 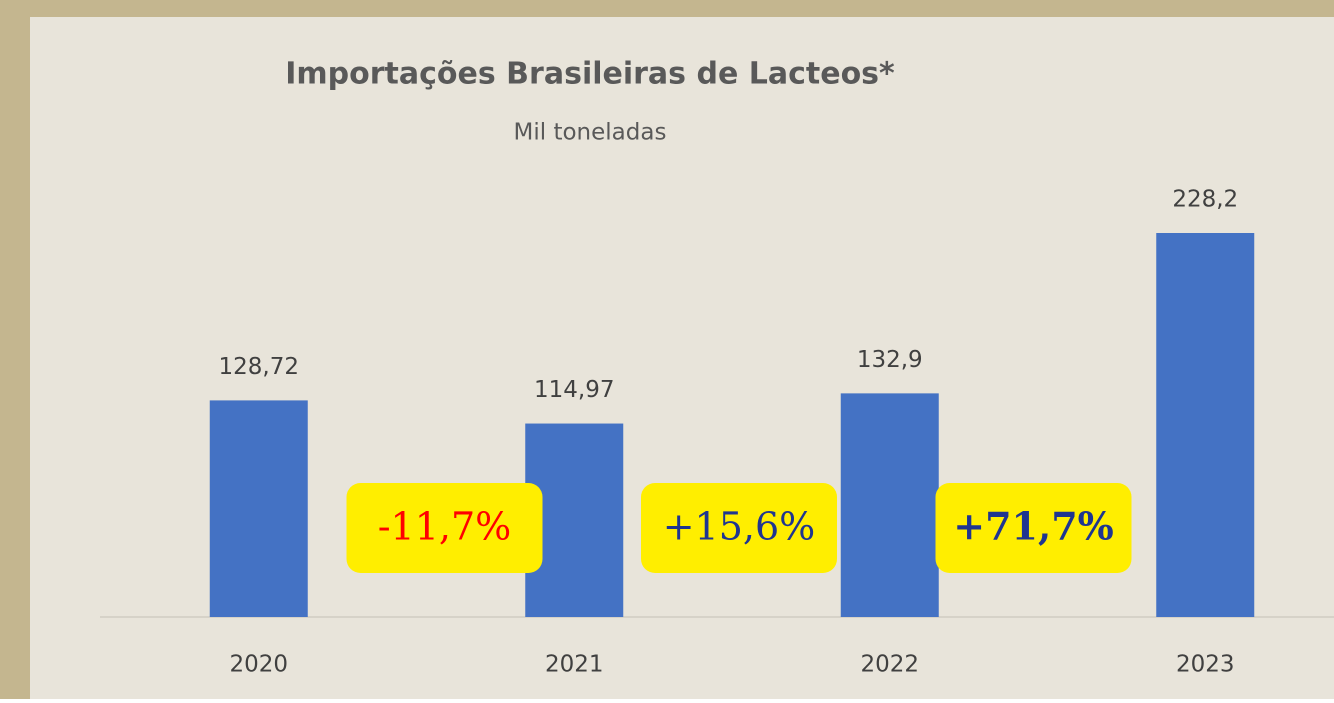 I want to click on annotation: -11,7%, so click(x=445, y=527).